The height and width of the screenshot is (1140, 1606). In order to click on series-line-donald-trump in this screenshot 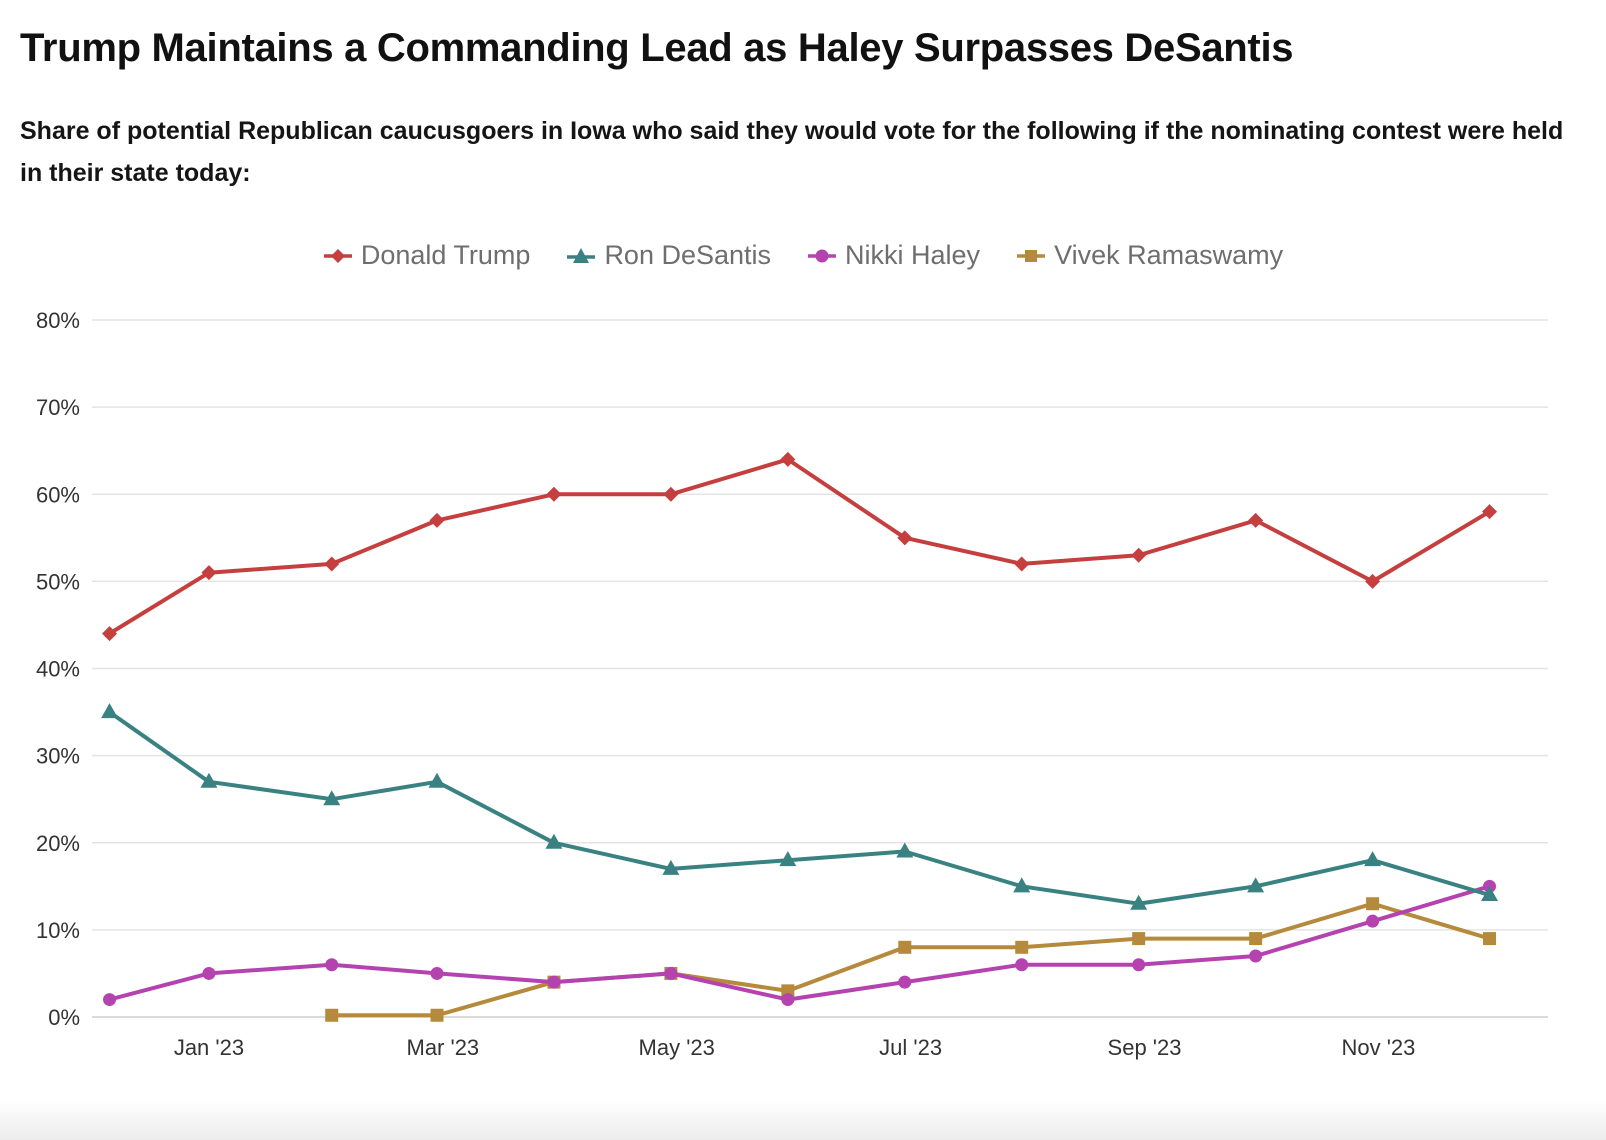, I will do `click(799, 546)`.